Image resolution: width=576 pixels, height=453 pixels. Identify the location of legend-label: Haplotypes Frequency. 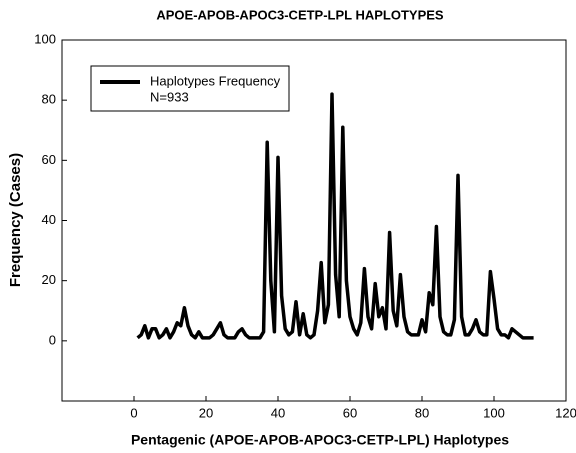
(215, 80).